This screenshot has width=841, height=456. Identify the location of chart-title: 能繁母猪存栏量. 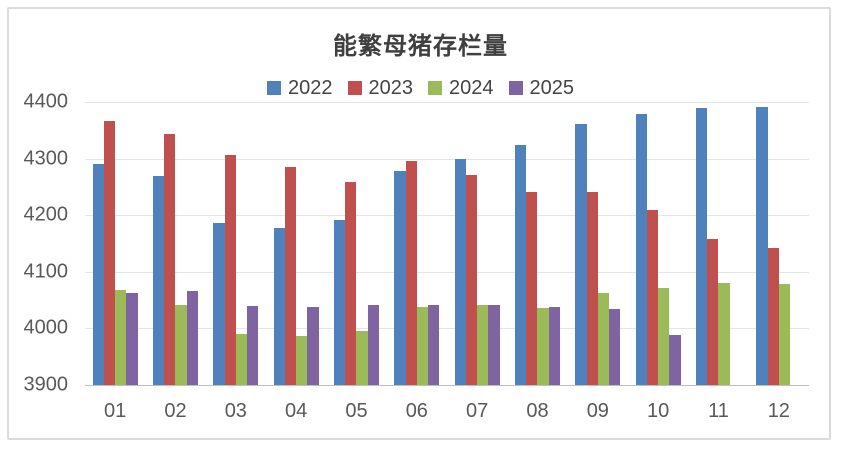
(420, 46).